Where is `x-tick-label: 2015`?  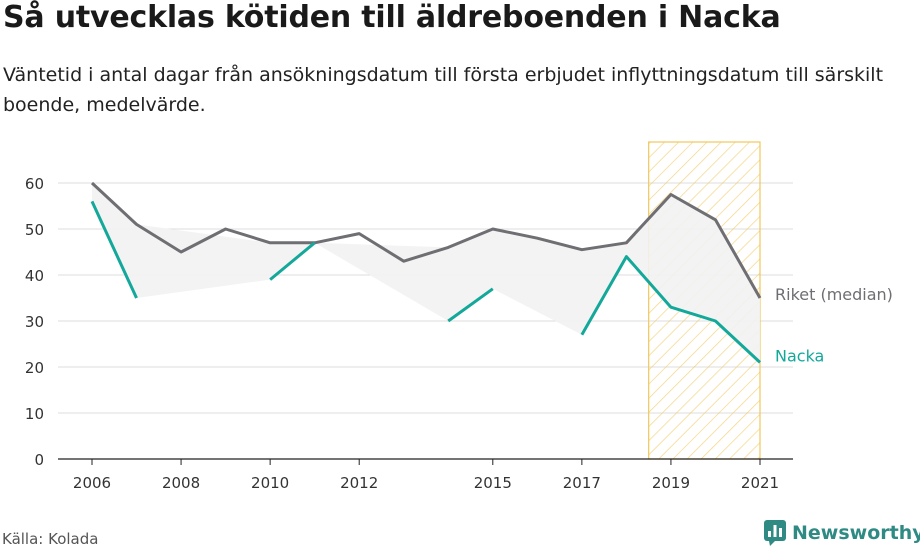
x-tick-label: 2015 is located at coordinates (493, 483).